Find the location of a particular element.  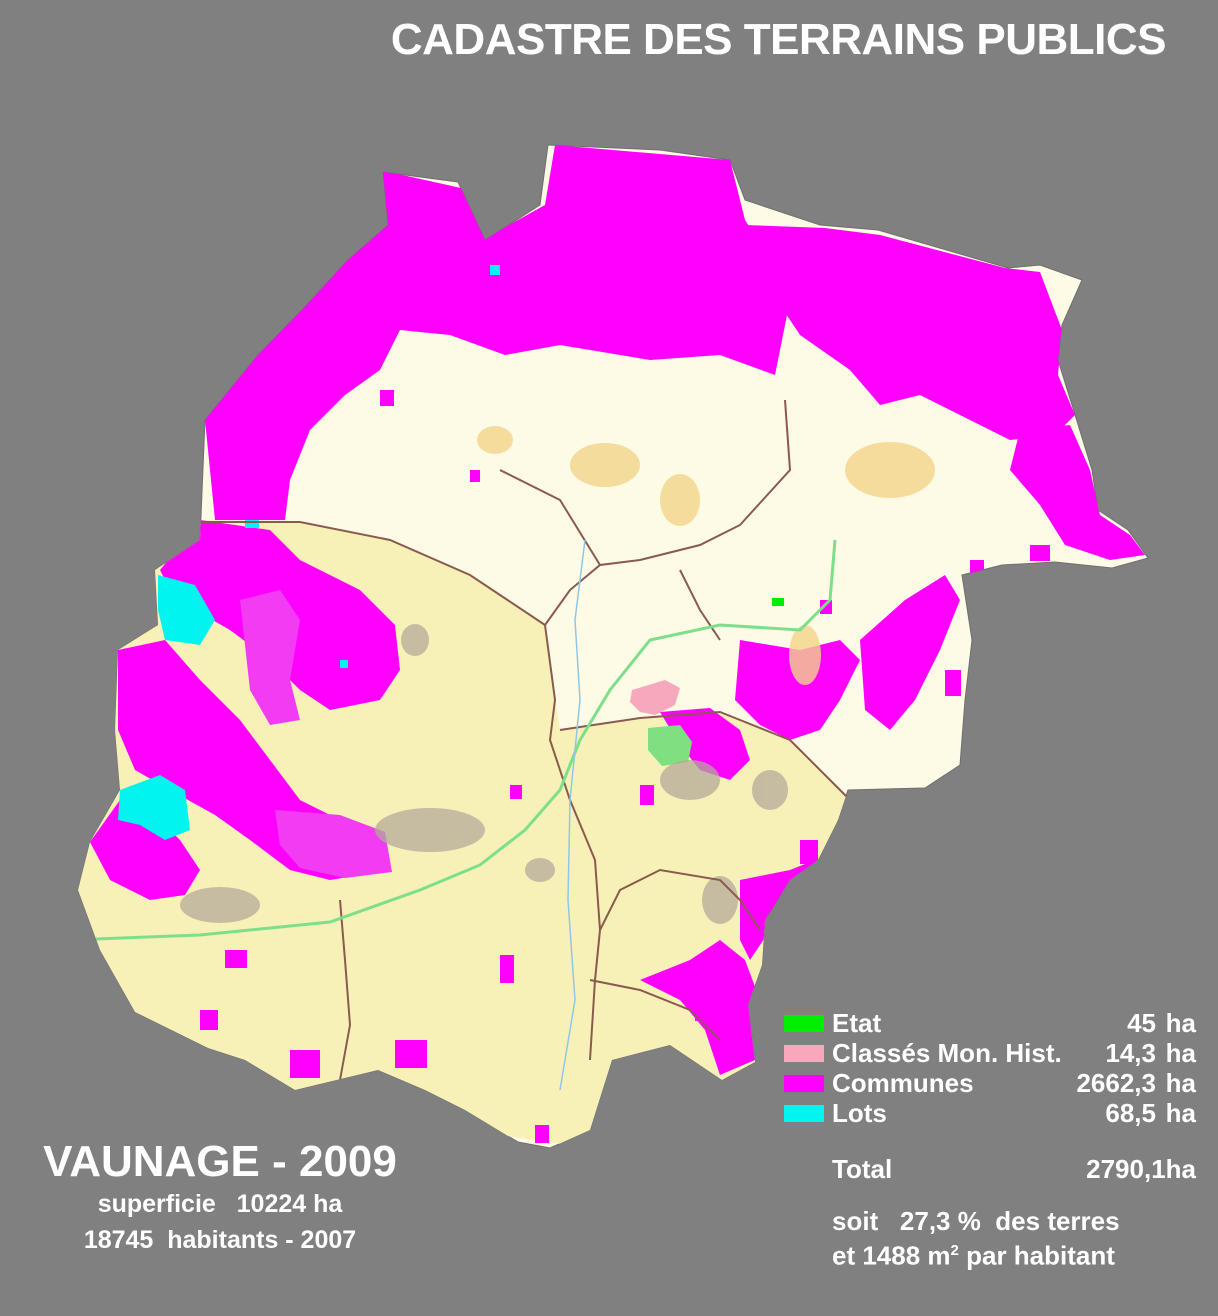

legend-row-mon-hist: Classés Mon. Hist. 14,3 ha is located at coordinates (990, 1053).